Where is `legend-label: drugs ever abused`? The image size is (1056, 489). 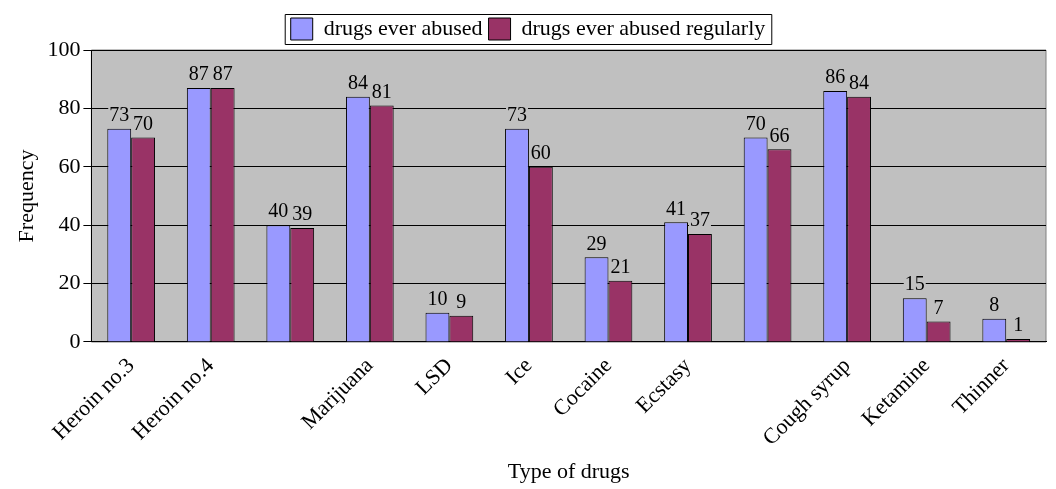
legend-label: drugs ever abused is located at coordinates (403, 27).